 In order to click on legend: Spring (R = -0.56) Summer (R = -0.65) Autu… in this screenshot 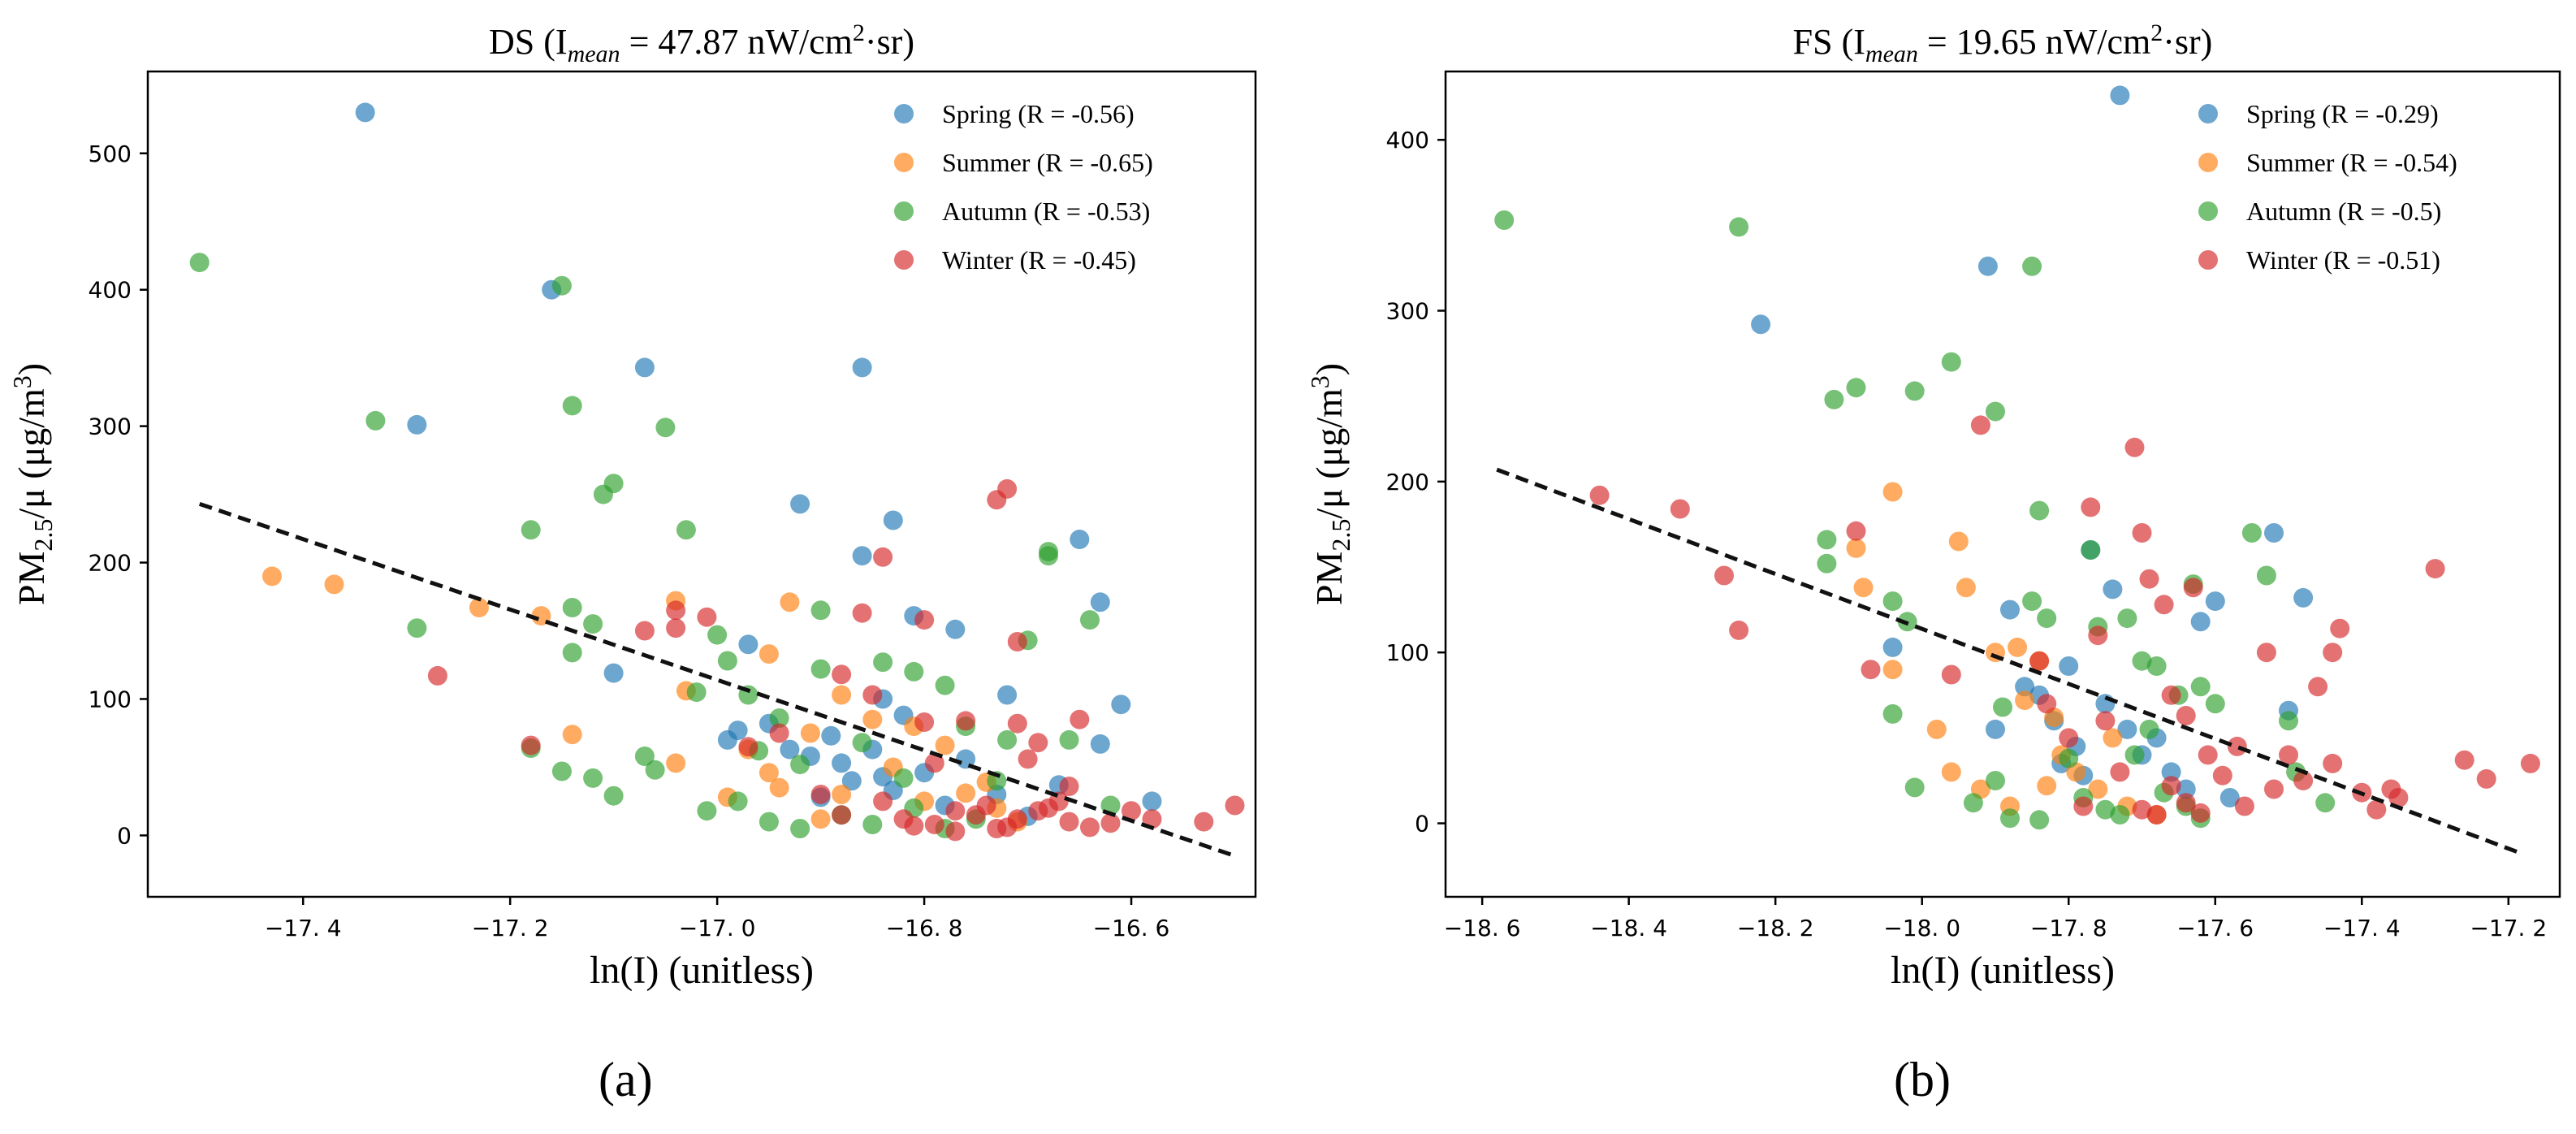, I will do `click(1024, 187)`.